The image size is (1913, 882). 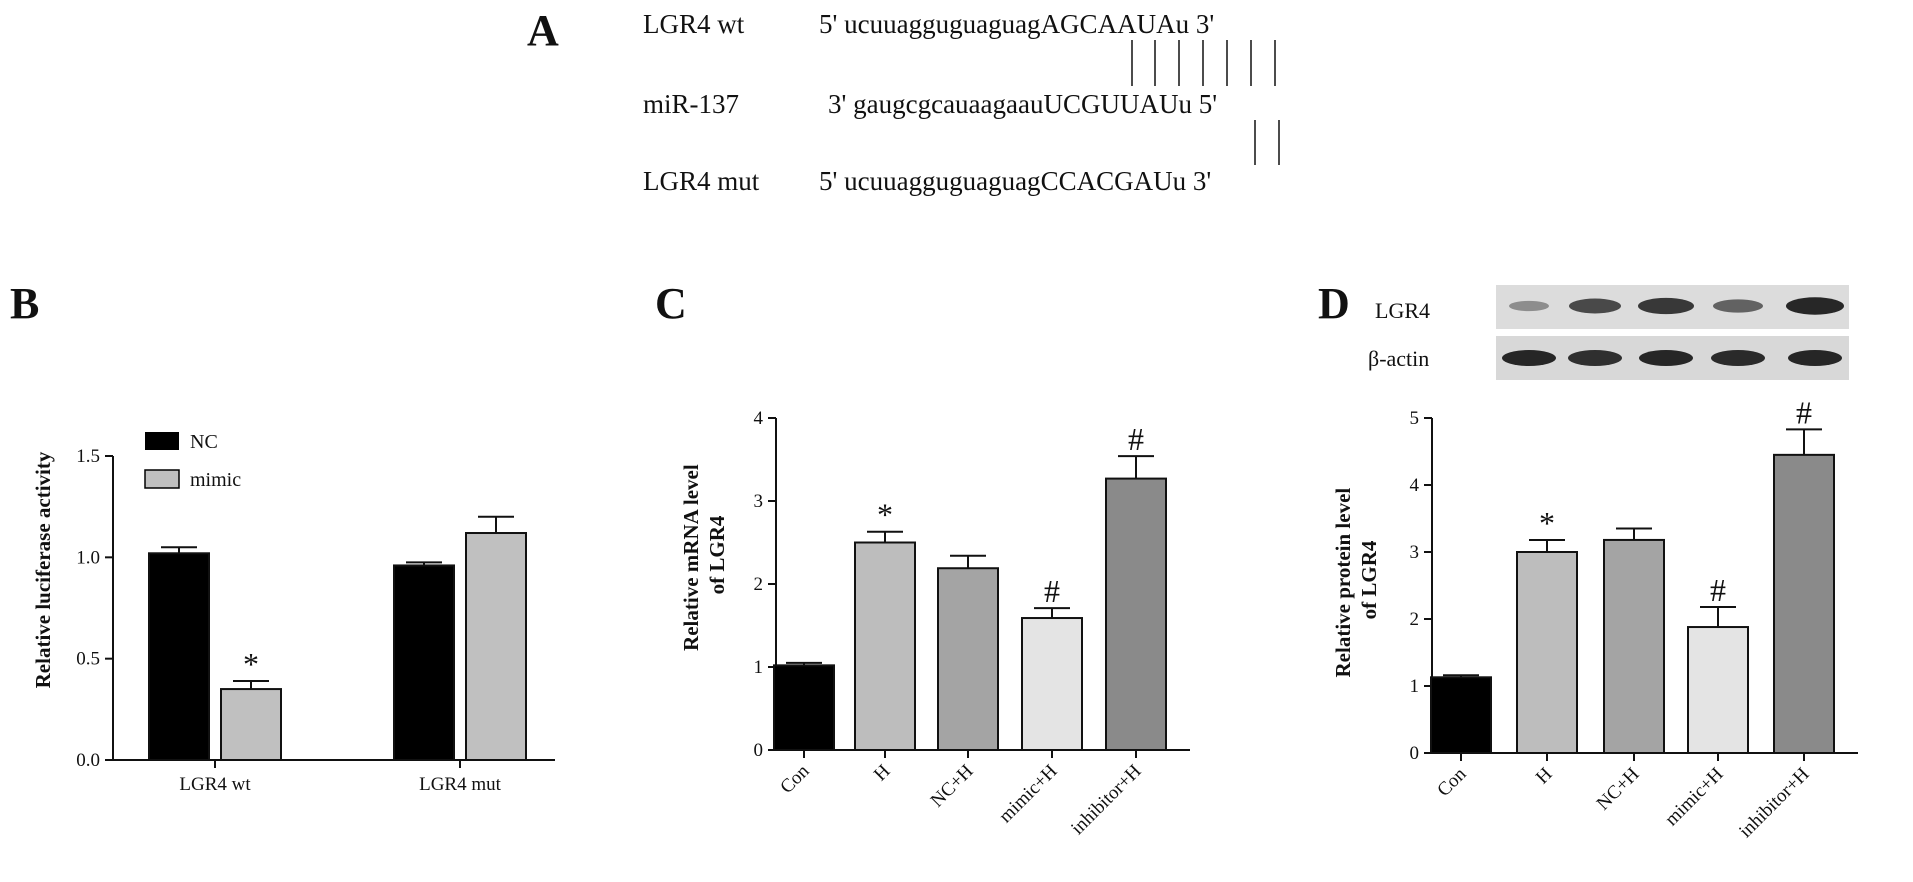 What do you see at coordinates (1673, 331) in the screenshot?
I see `blot-bands` at bounding box center [1673, 331].